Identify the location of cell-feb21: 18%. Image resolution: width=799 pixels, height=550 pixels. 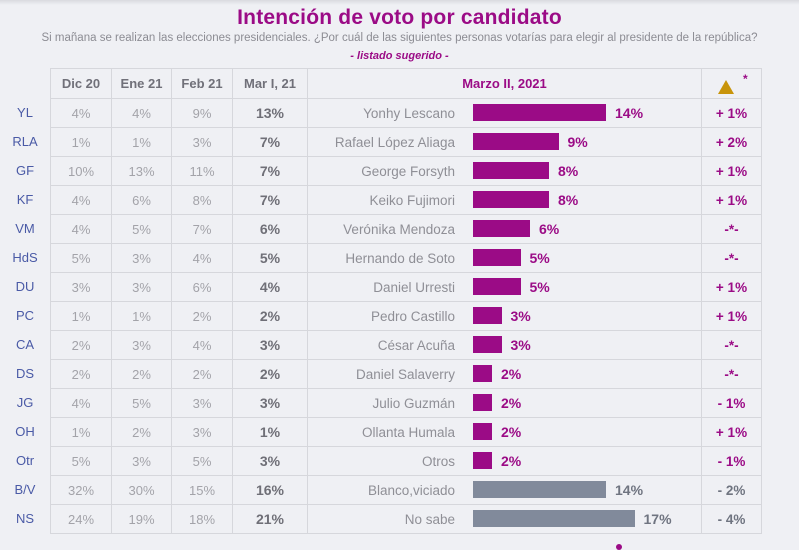
(202, 519).